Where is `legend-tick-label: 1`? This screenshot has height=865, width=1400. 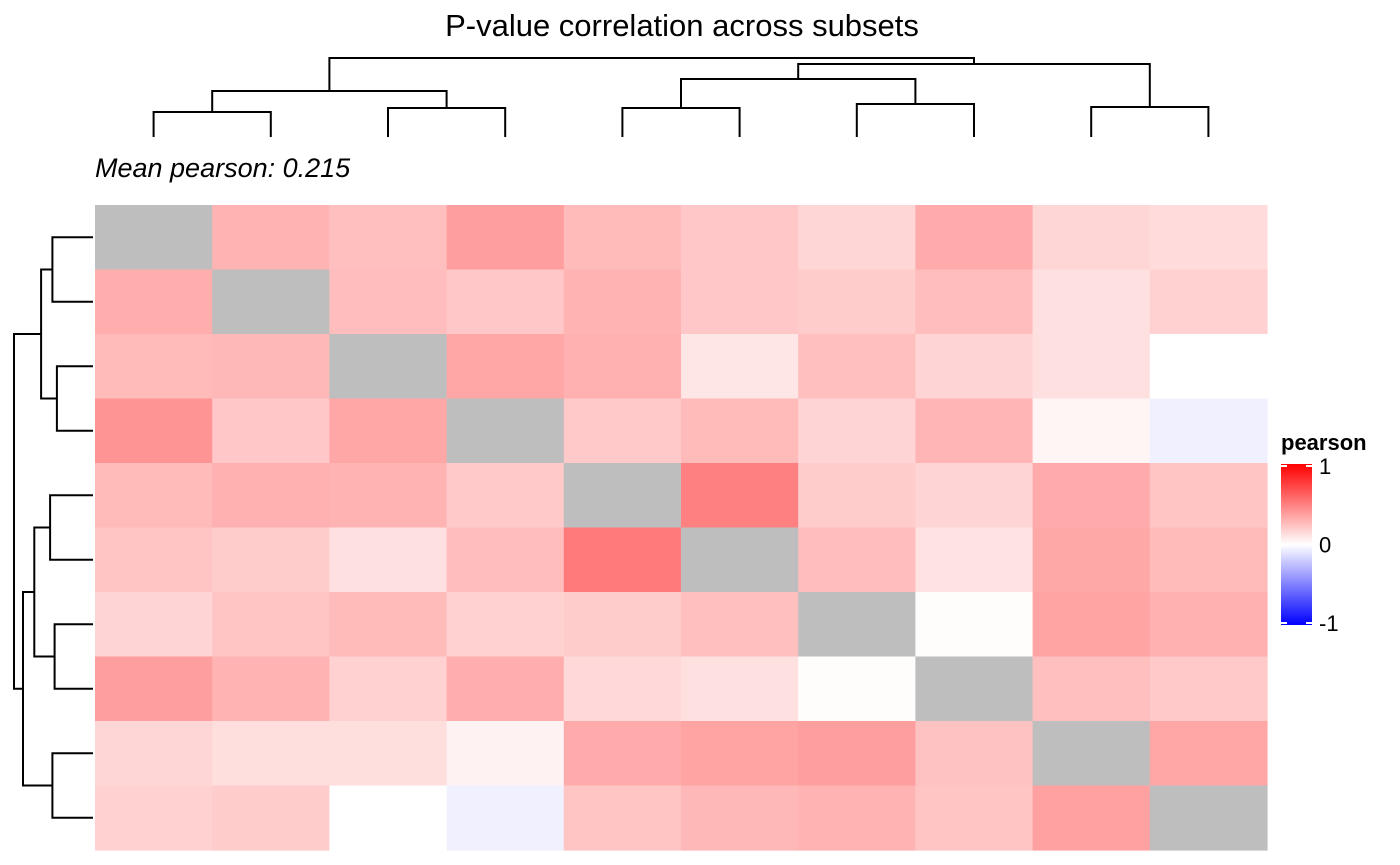 legend-tick-label: 1 is located at coordinates (1325, 466).